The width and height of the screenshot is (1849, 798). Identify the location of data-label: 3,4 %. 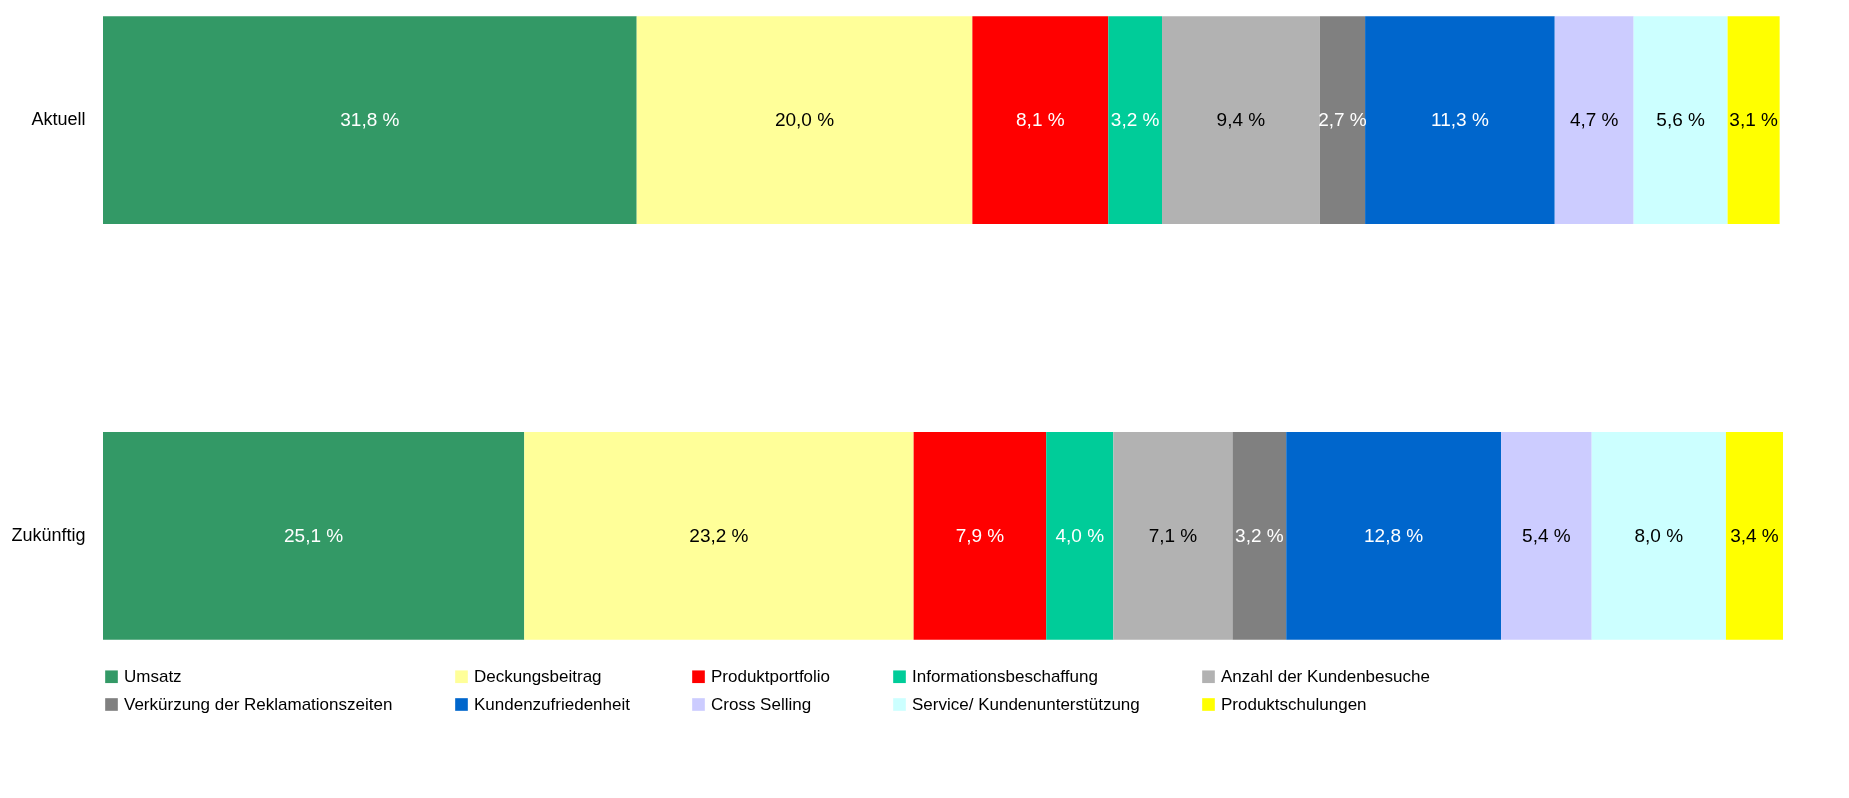
(1754, 535).